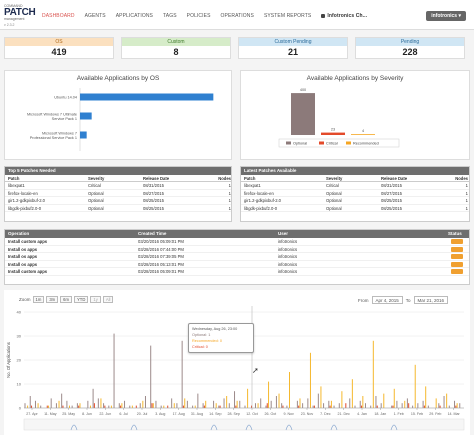 The image size is (474, 435). I want to click on x-tick-label: 6. Jul, so click(123, 414).